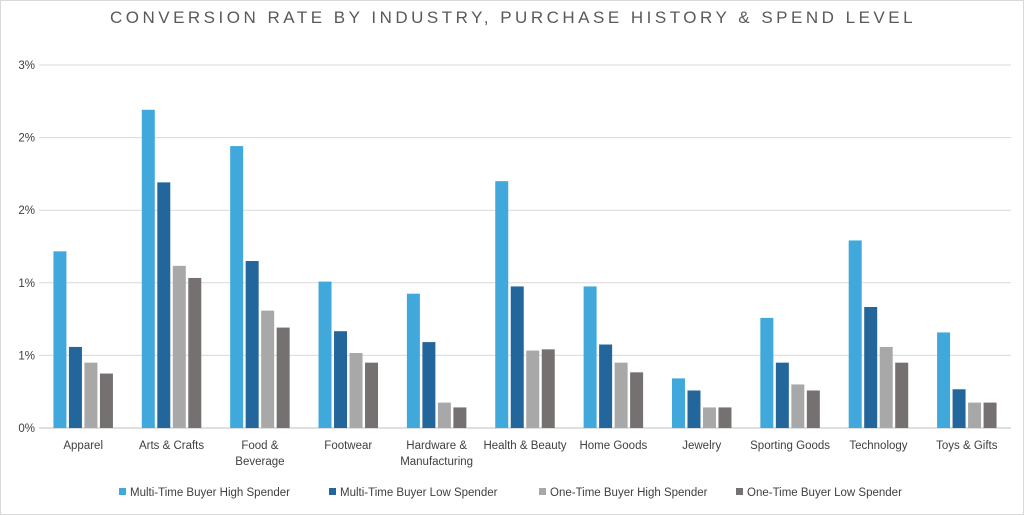 The image size is (1024, 515). What do you see at coordinates (26, 429) in the screenshot?
I see `y-tick-label: 0%` at bounding box center [26, 429].